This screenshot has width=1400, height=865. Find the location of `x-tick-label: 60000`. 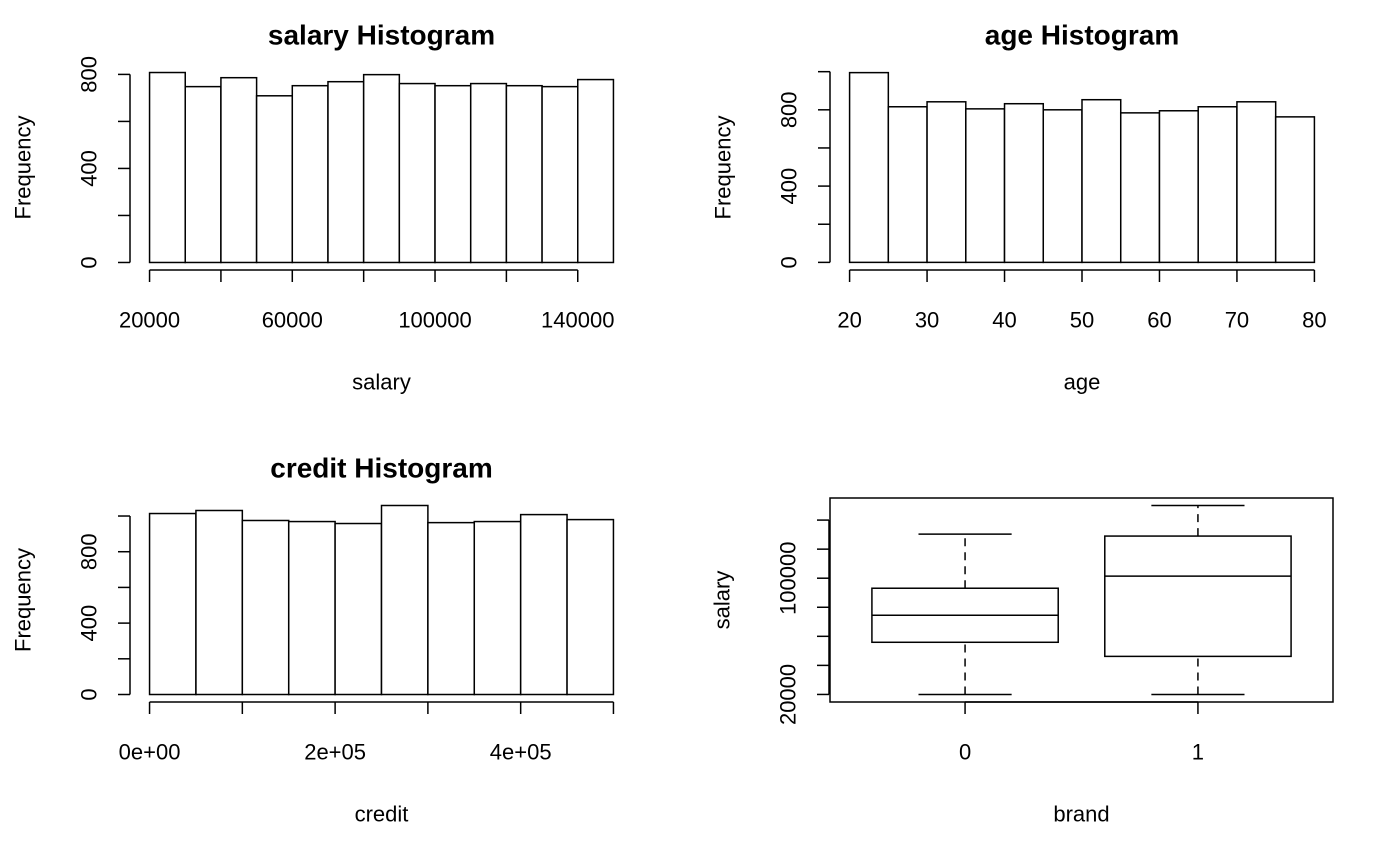

x-tick-label: 60000 is located at coordinates (292, 320).